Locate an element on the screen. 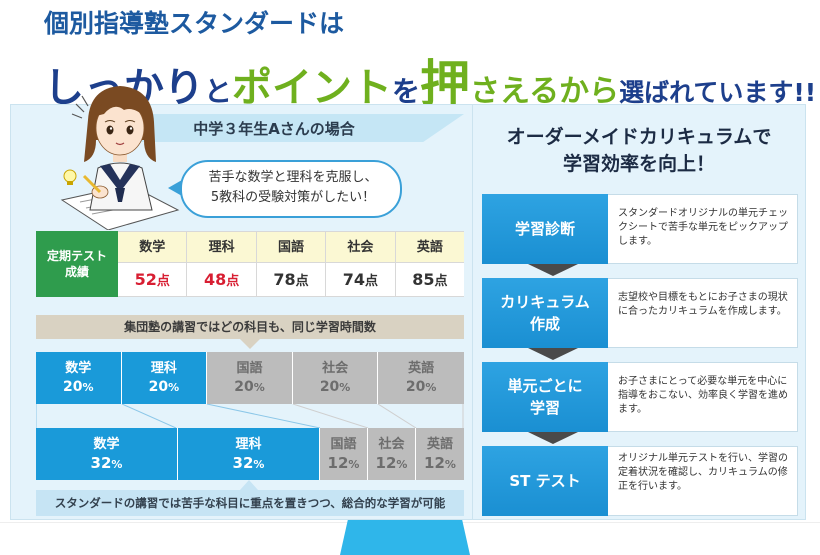 Image resolution: width=820 pixels, height=555 pixels. score-col-science: 理科 48点 is located at coordinates (221, 264).